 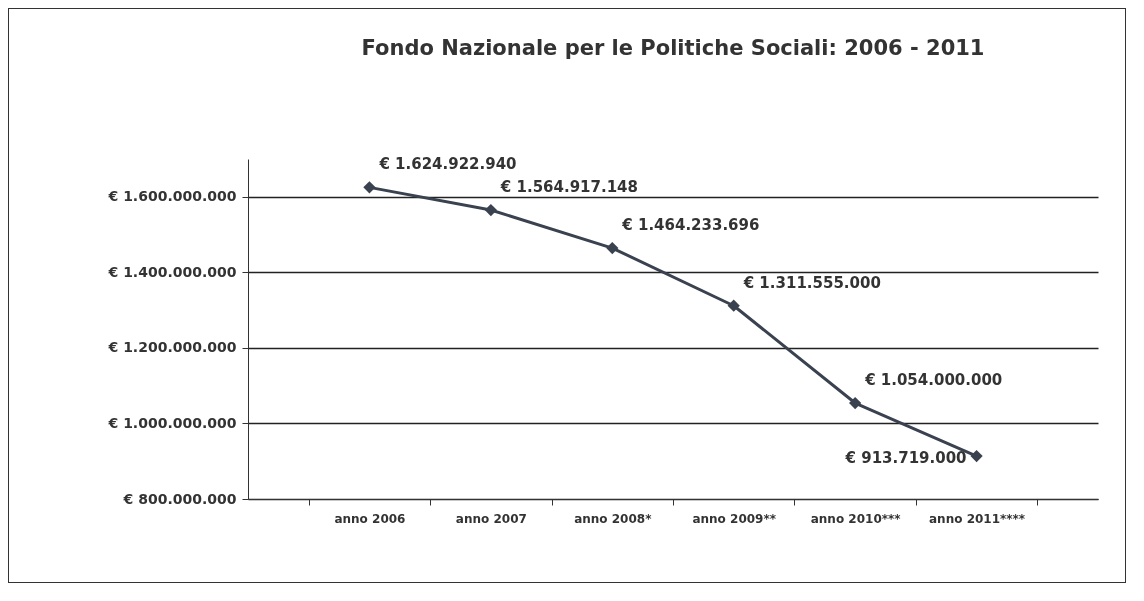 What do you see at coordinates (977, 518) in the screenshot?
I see `x-tick-label: anno 2011****` at bounding box center [977, 518].